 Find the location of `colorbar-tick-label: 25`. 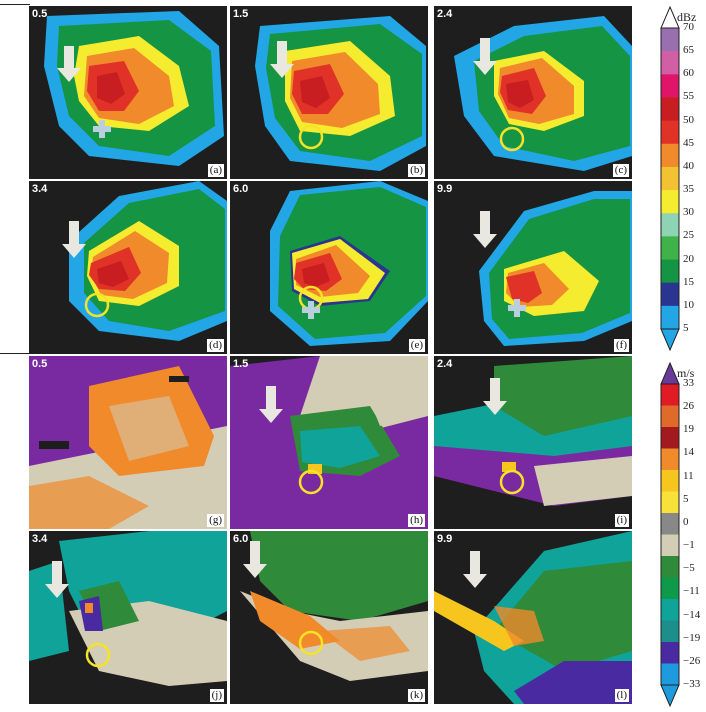

colorbar-tick-label: 25 is located at coordinates (688, 235).